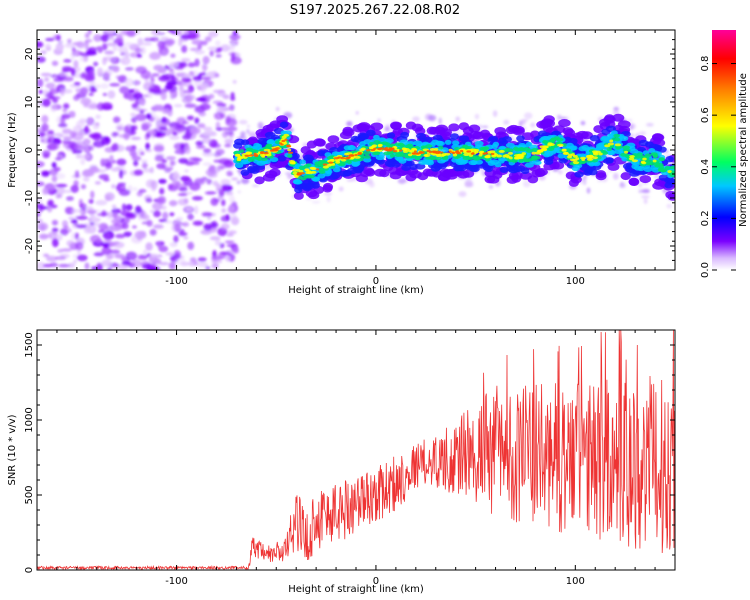 The height and width of the screenshot is (600, 750). What do you see at coordinates (29, 494) in the screenshot?
I see `snr-y-tick-label: 500` at bounding box center [29, 494].